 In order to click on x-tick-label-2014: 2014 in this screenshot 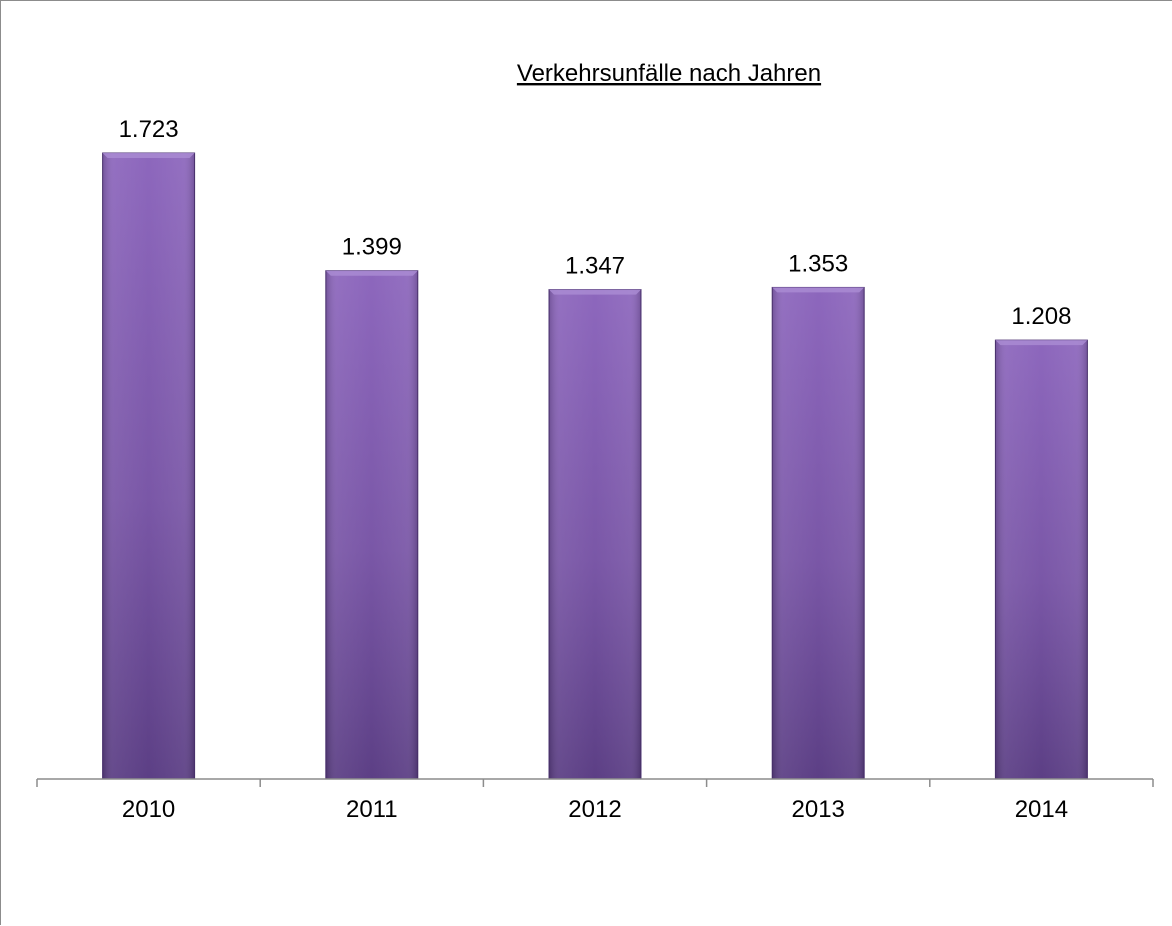, I will do `click(1041, 809)`.